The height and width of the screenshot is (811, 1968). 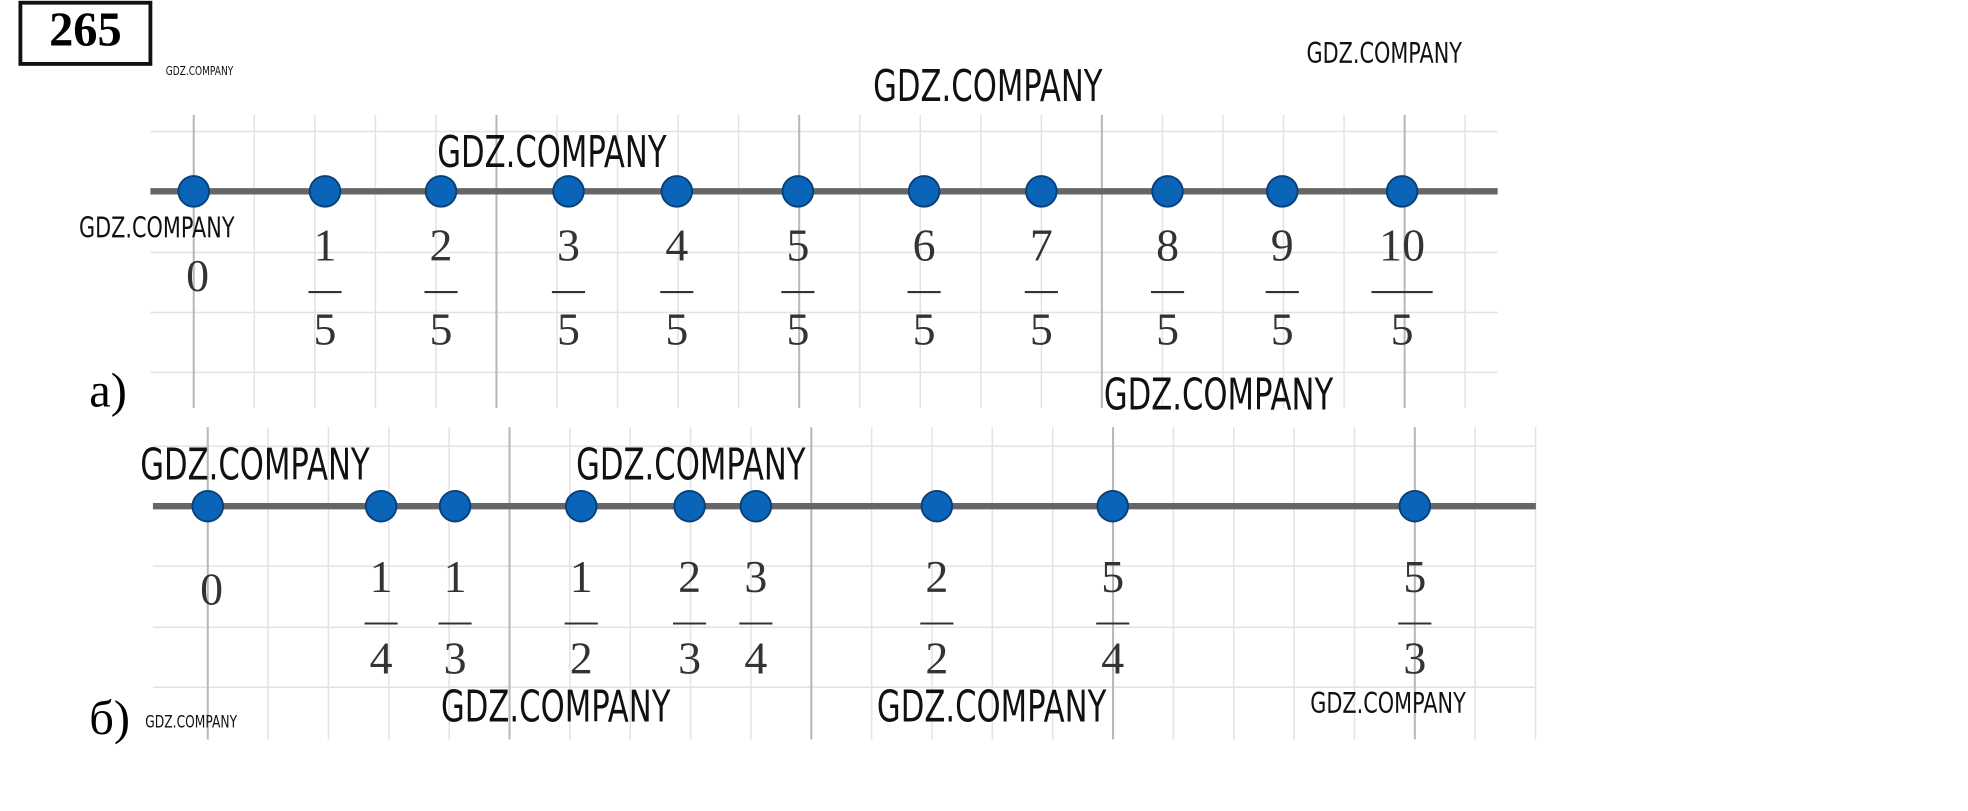 What do you see at coordinates (1402, 245) in the screenshot?
I see `numerator: 10` at bounding box center [1402, 245].